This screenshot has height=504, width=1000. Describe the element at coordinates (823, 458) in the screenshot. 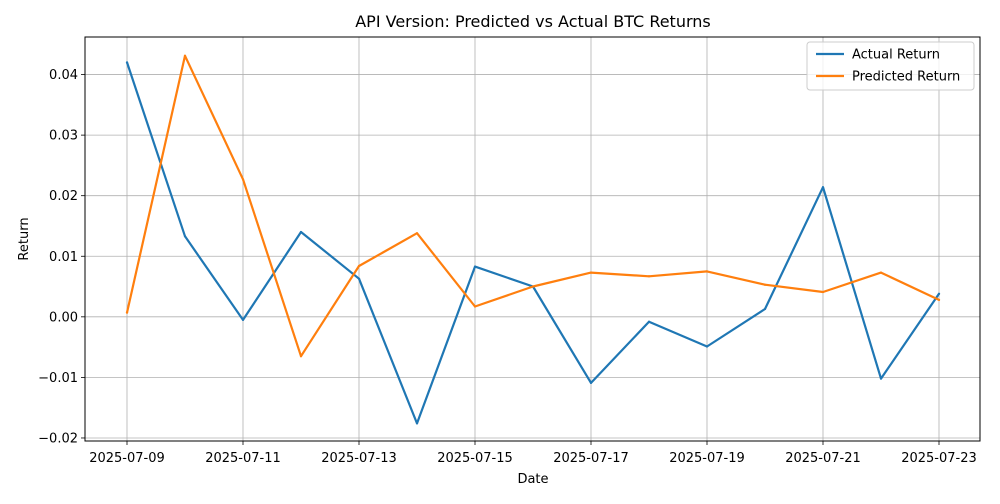

I see `x-tick-label: 2025-07-21` at that location.